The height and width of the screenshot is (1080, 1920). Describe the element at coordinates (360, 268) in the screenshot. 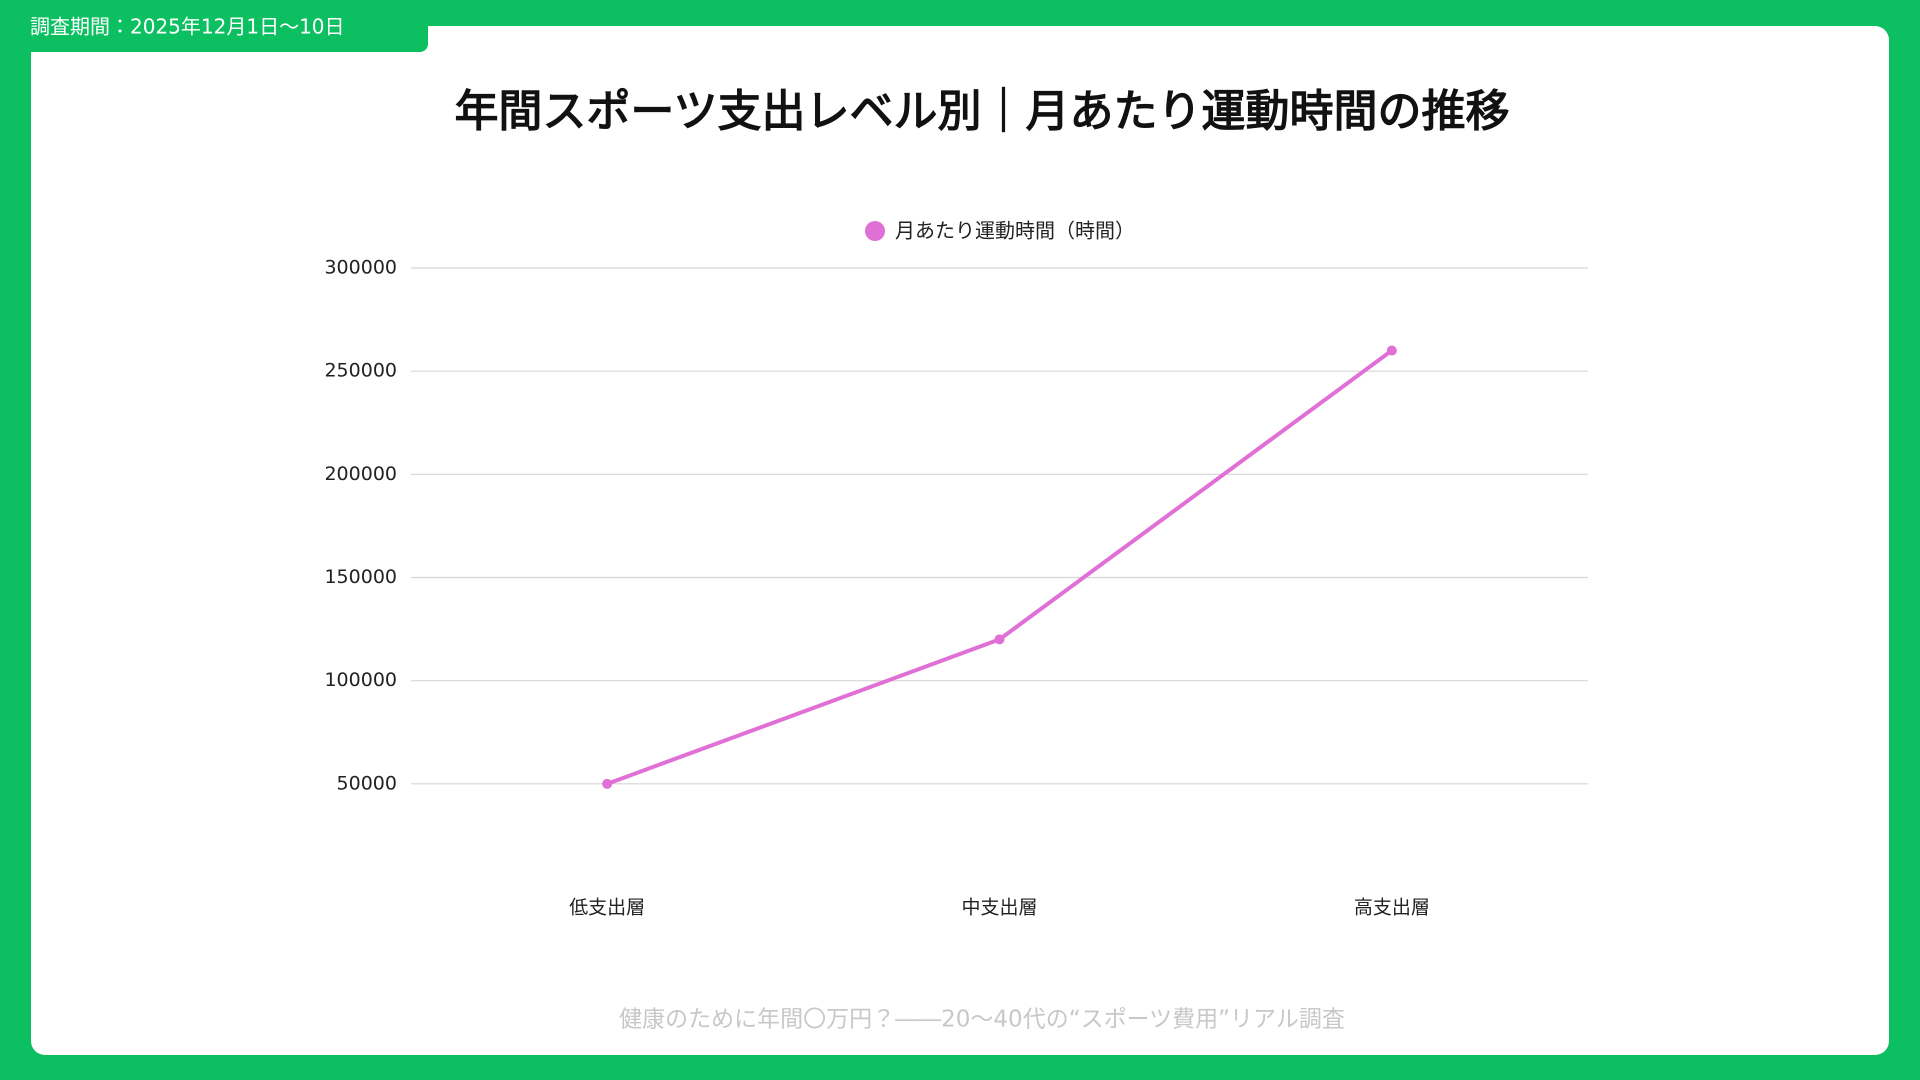

I see `y-tick-label: 300000` at that location.